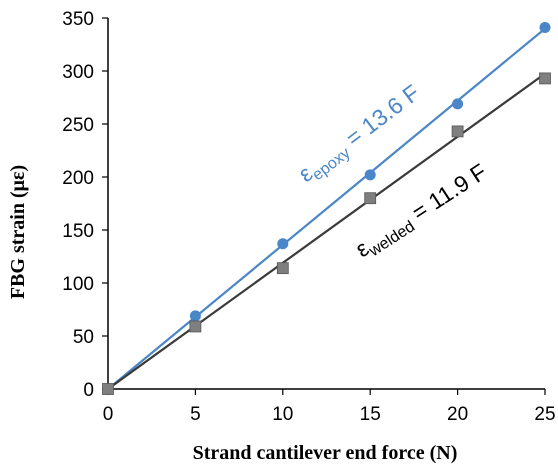  What do you see at coordinates (83, 337) in the screenshot?
I see `y-tick-label: 50` at bounding box center [83, 337].